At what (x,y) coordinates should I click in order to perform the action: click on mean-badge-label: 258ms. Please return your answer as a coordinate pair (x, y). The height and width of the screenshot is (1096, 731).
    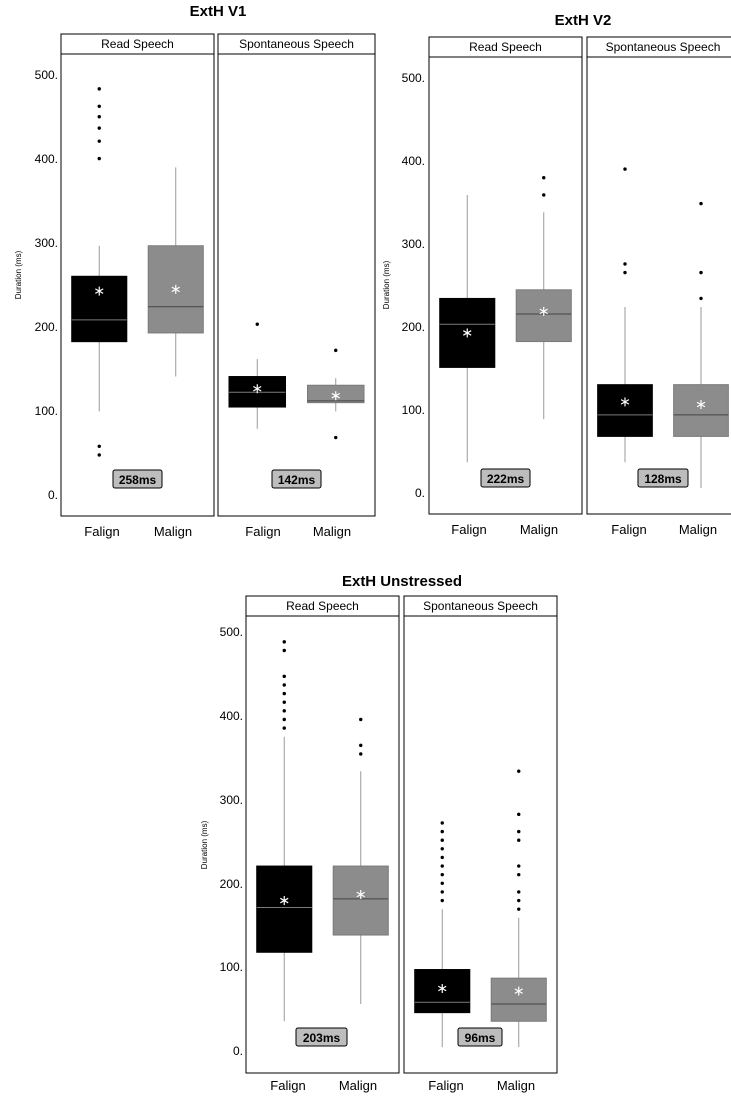
    Looking at the image, I should click on (138, 480).